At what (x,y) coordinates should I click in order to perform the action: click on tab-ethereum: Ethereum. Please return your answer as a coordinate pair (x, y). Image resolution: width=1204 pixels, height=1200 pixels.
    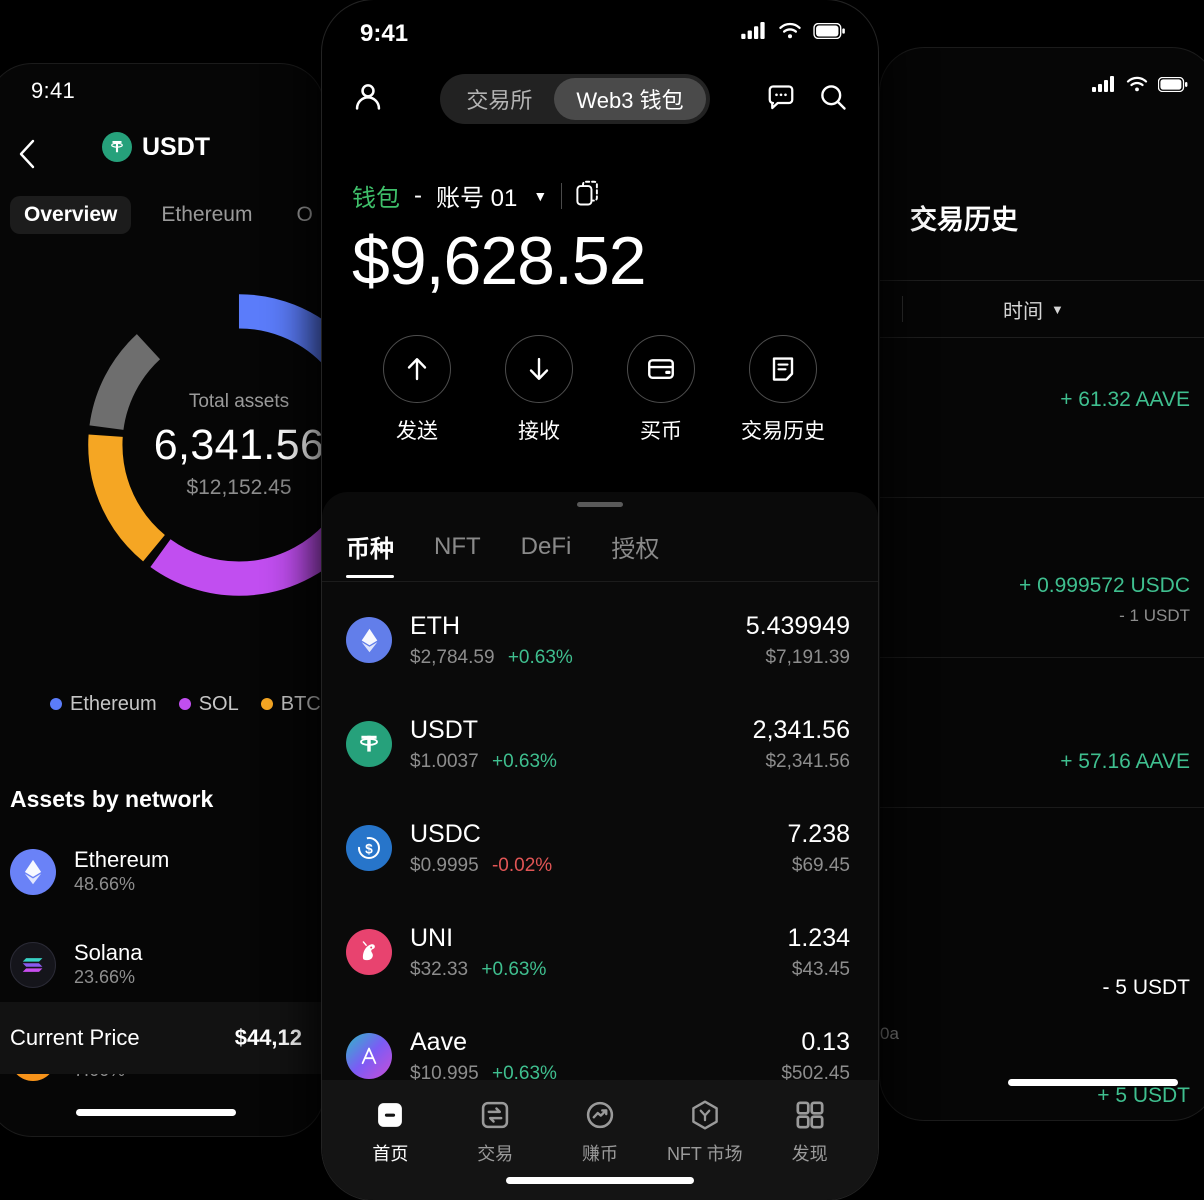
    Looking at the image, I should click on (207, 214).